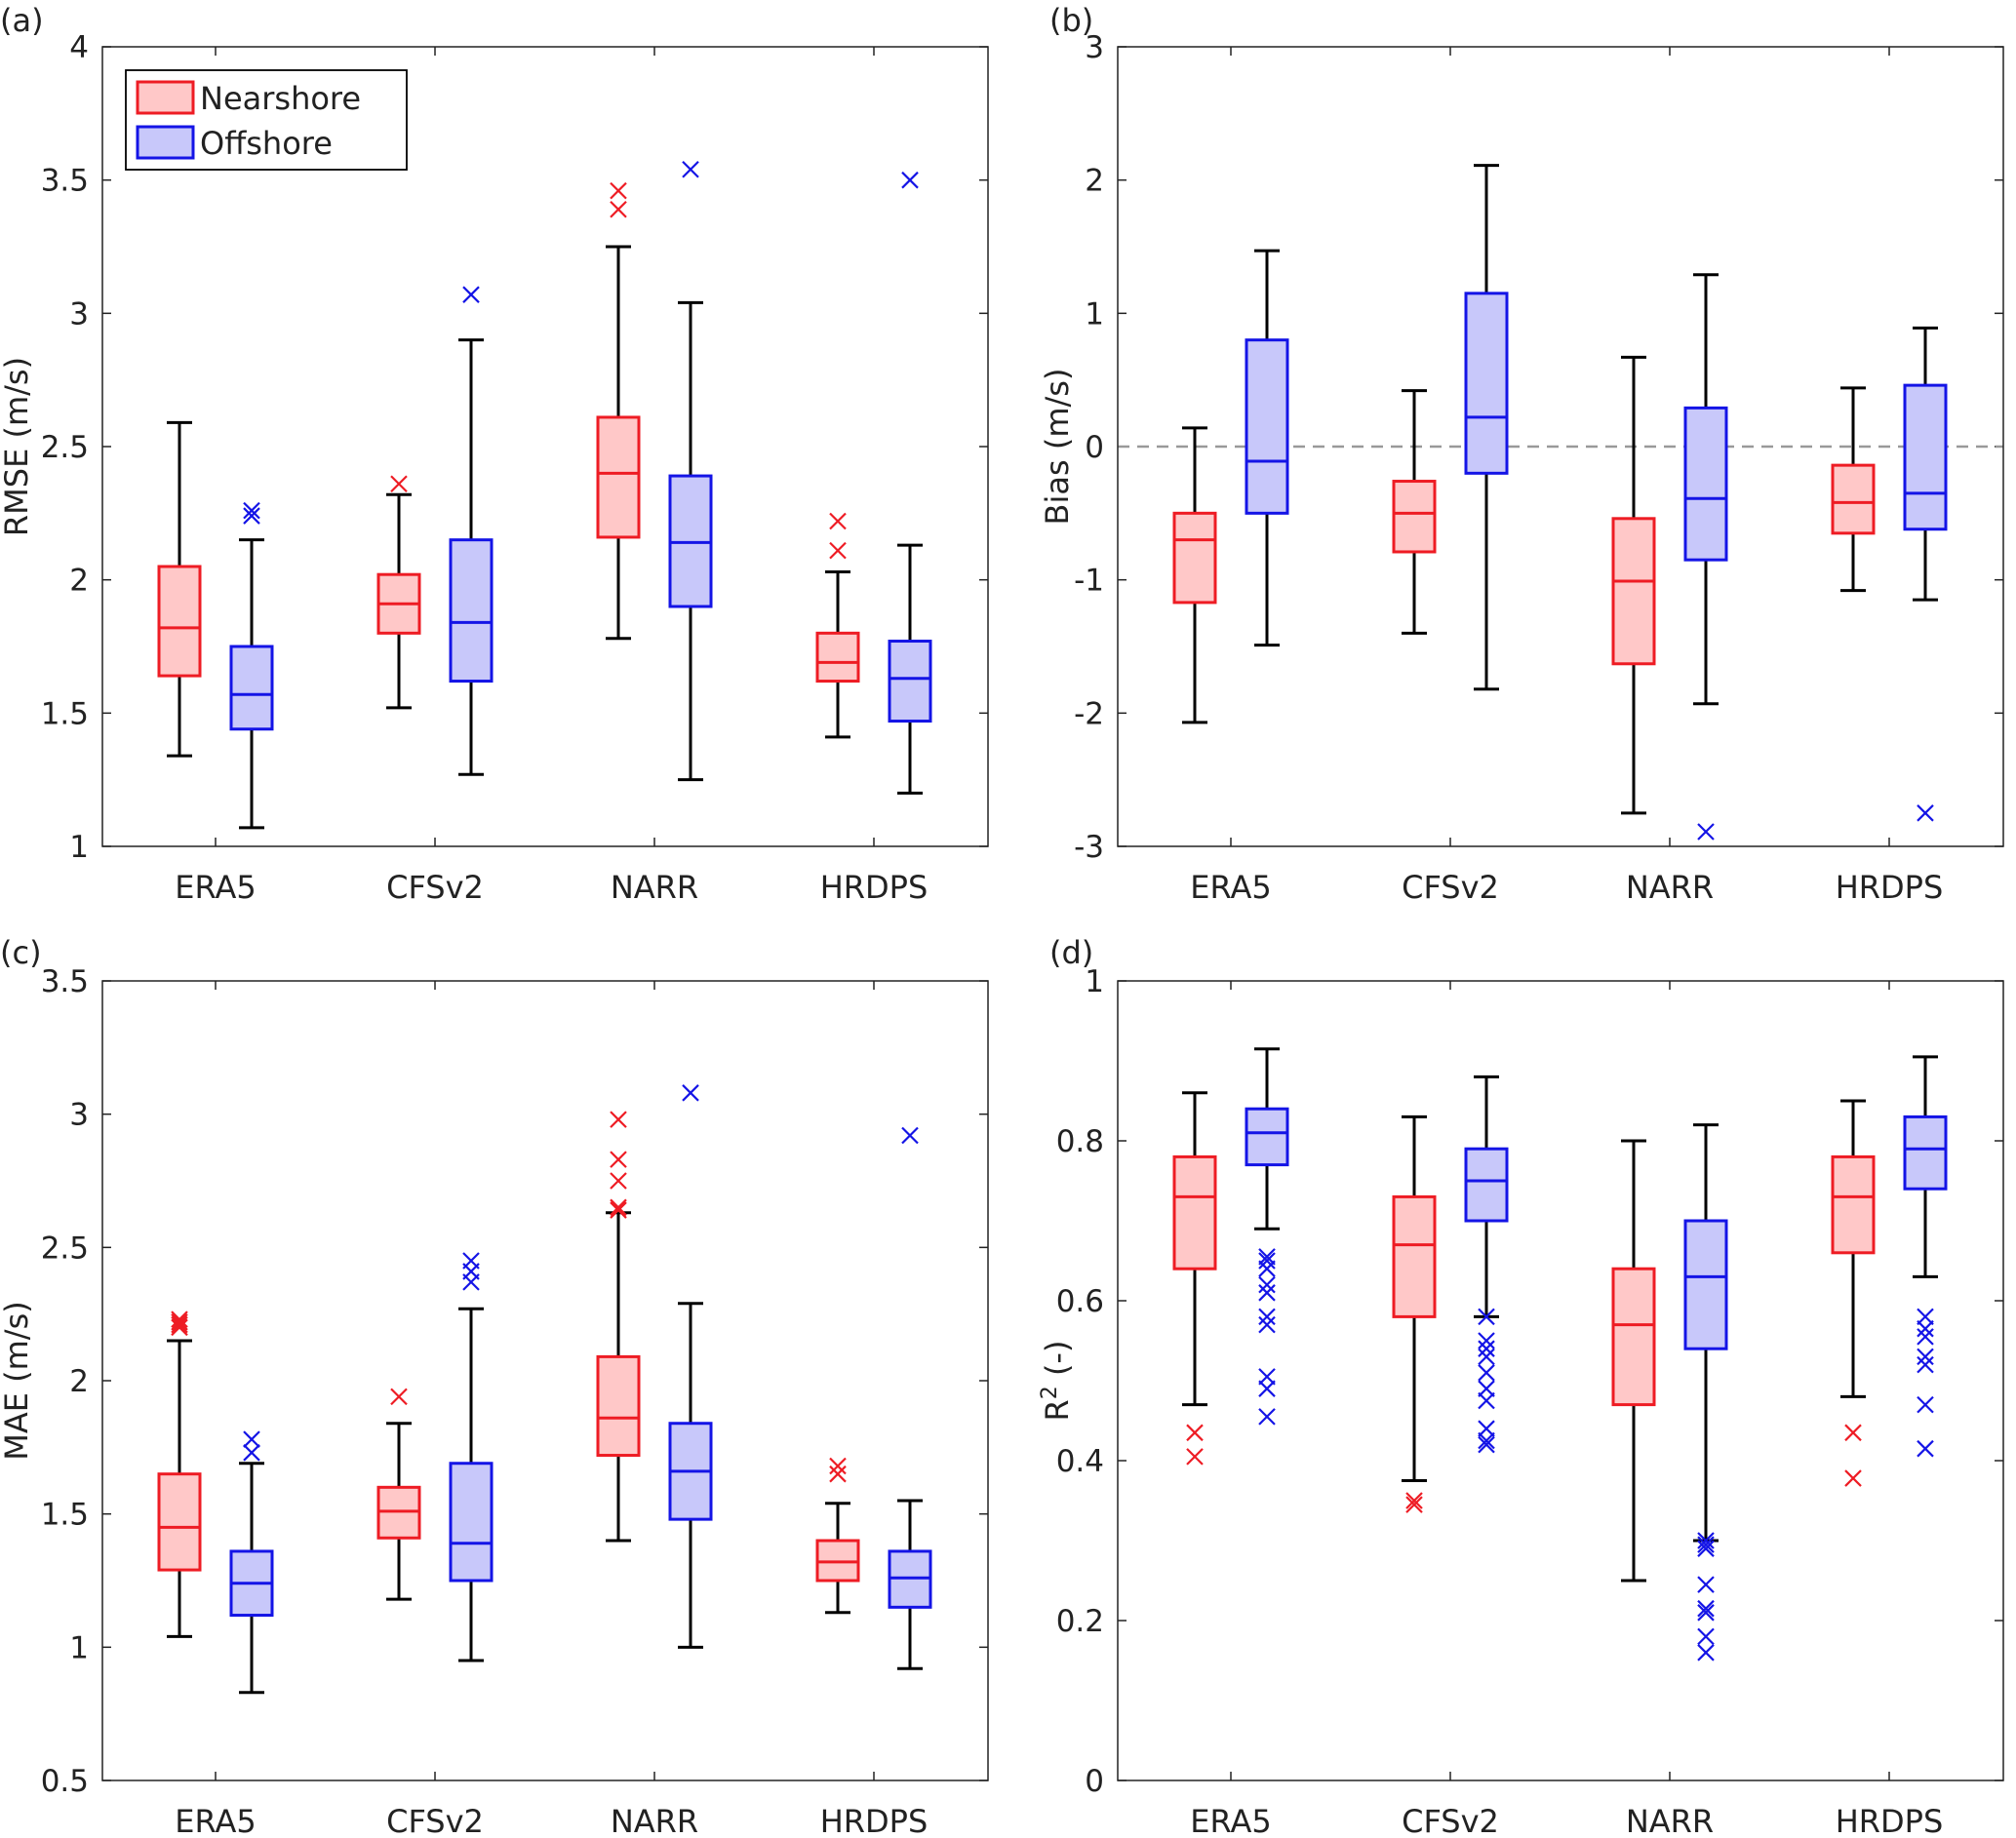 This screenshot has width=2016, height=1838. What do you see at coordinates (166, 98) in the screenshot?
I see `legend-swatch-nearshore` at bounding box center [166, 98].